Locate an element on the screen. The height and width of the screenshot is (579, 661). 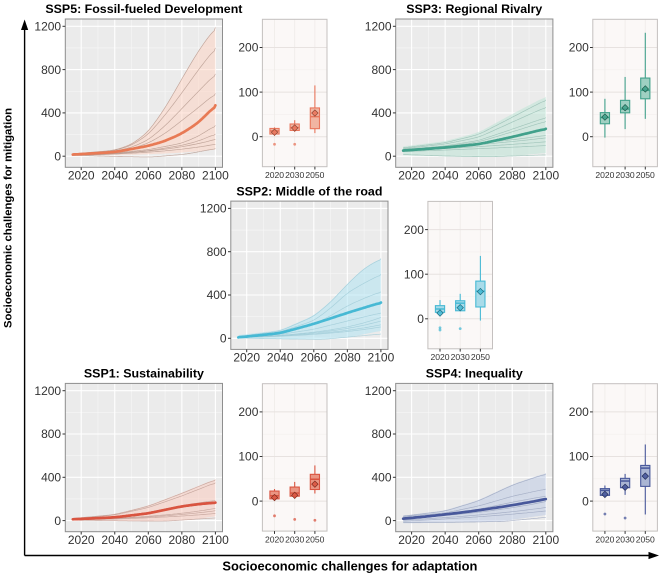
svg-text: SSP4: Inequality is located at coordinates (474, 374).